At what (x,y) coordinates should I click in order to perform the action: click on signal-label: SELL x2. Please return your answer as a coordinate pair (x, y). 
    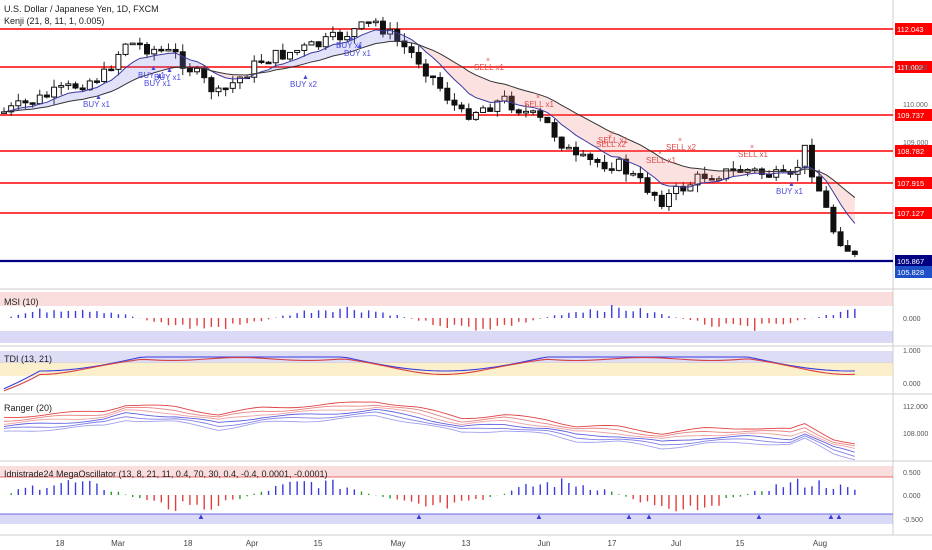
    Looking at the image, I should click on (681, 147).